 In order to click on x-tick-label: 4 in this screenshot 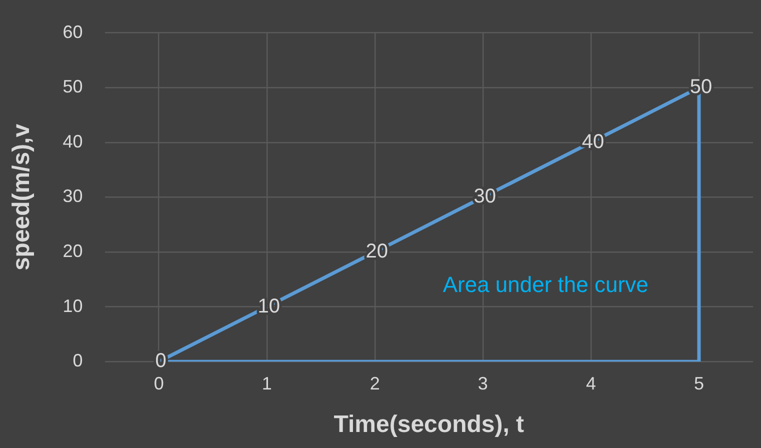, I will do `click(591, 383)`.